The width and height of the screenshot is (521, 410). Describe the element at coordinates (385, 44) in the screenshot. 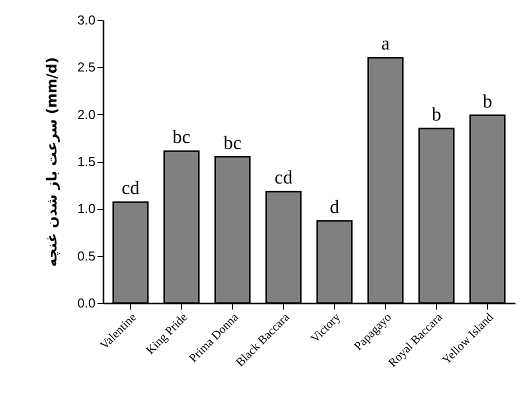

I see `annotation: a` at that location.